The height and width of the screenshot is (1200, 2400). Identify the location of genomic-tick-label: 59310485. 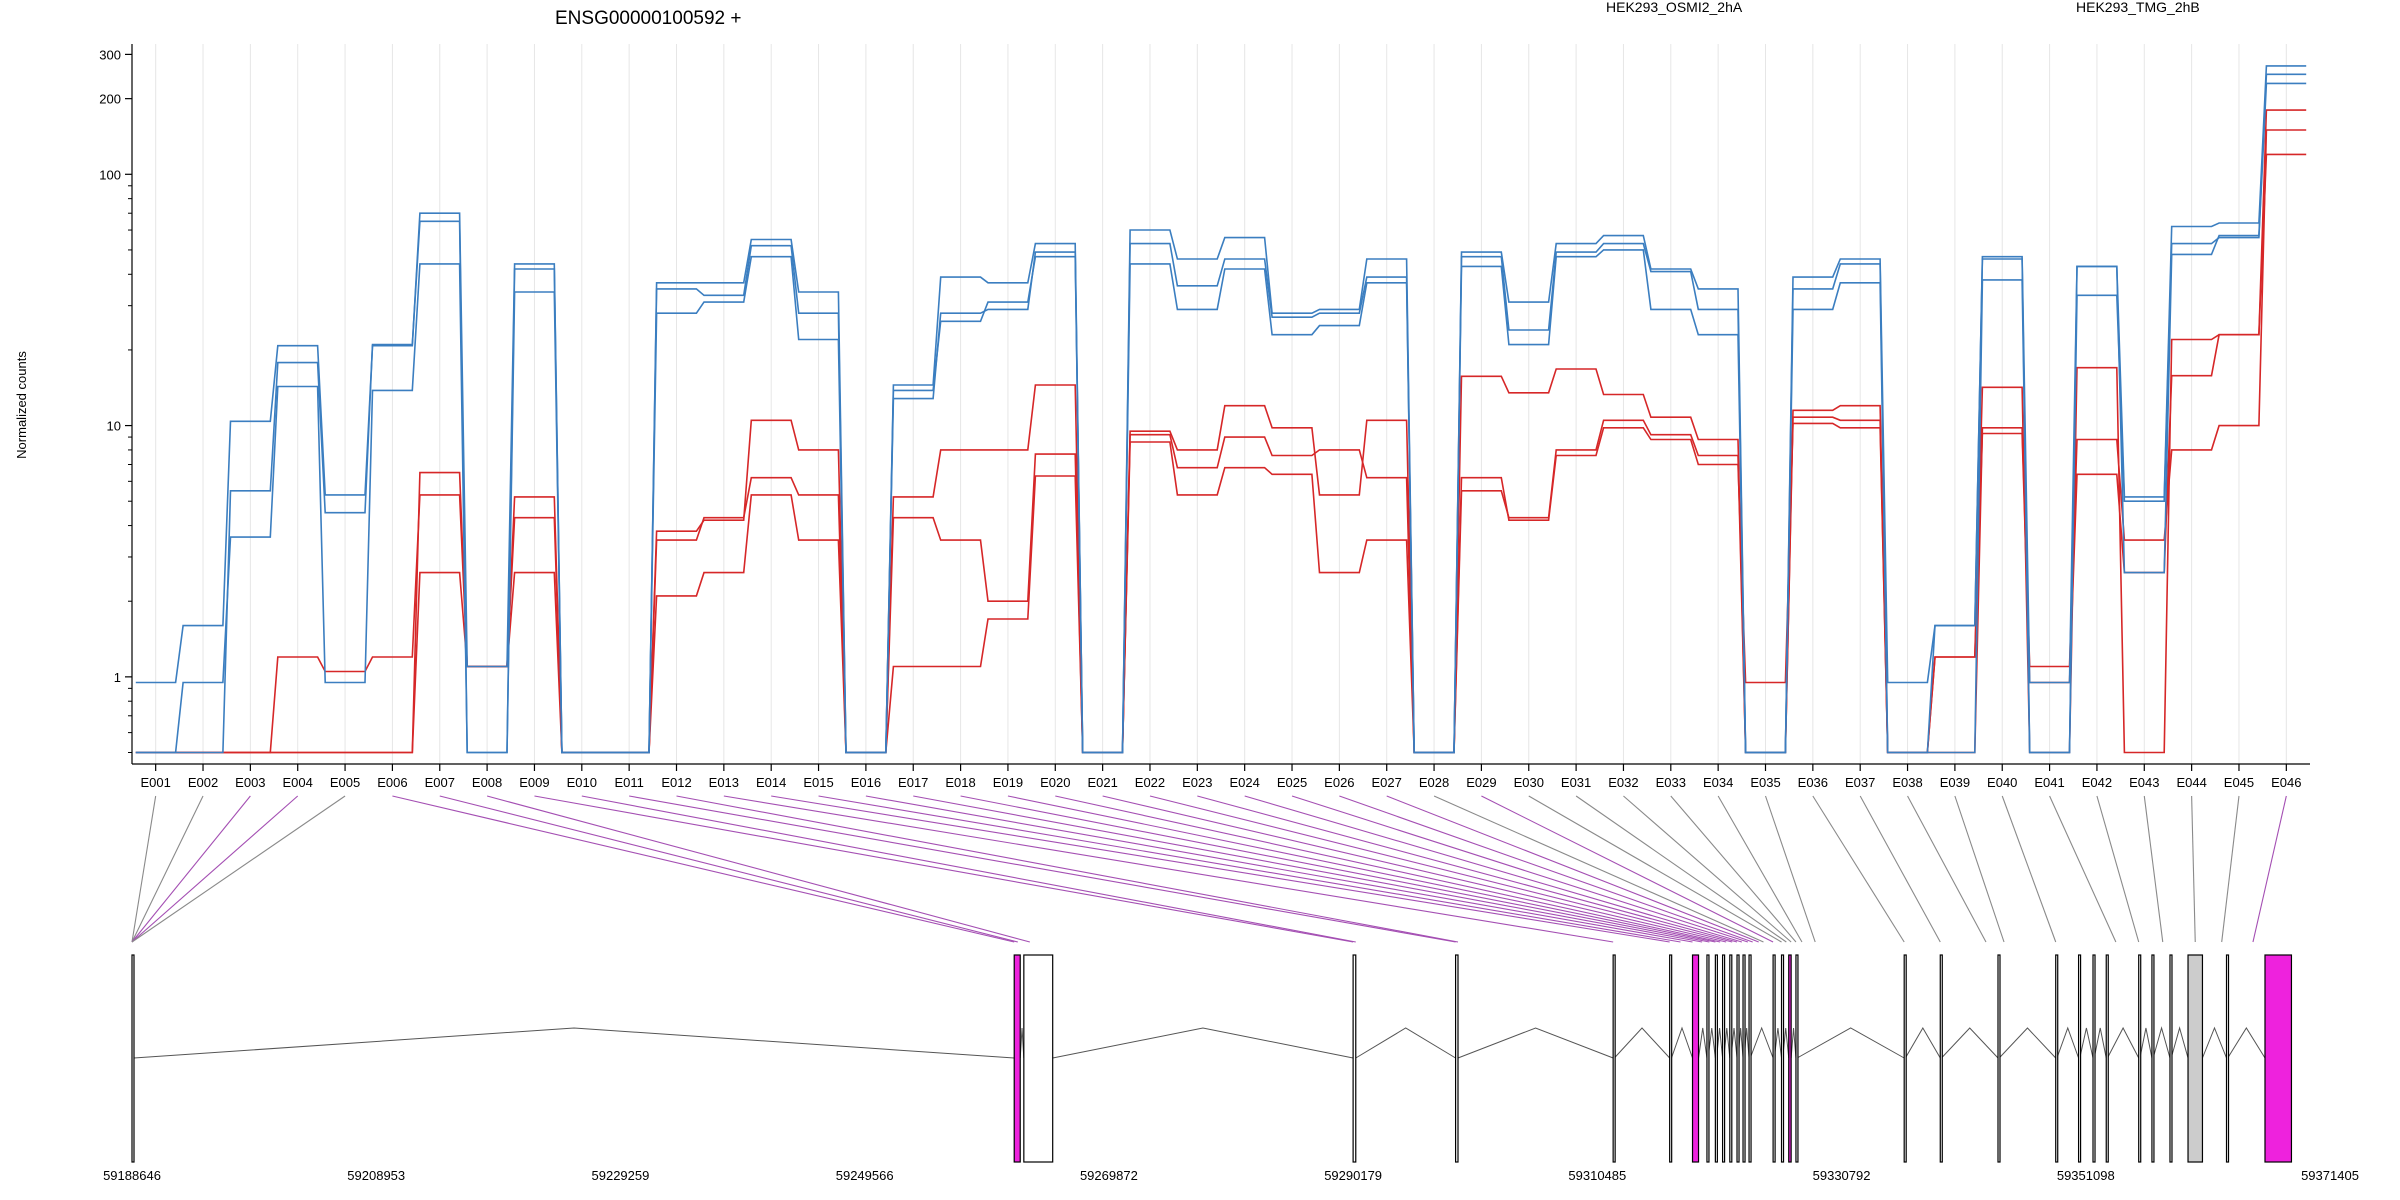
(1597, 1175).